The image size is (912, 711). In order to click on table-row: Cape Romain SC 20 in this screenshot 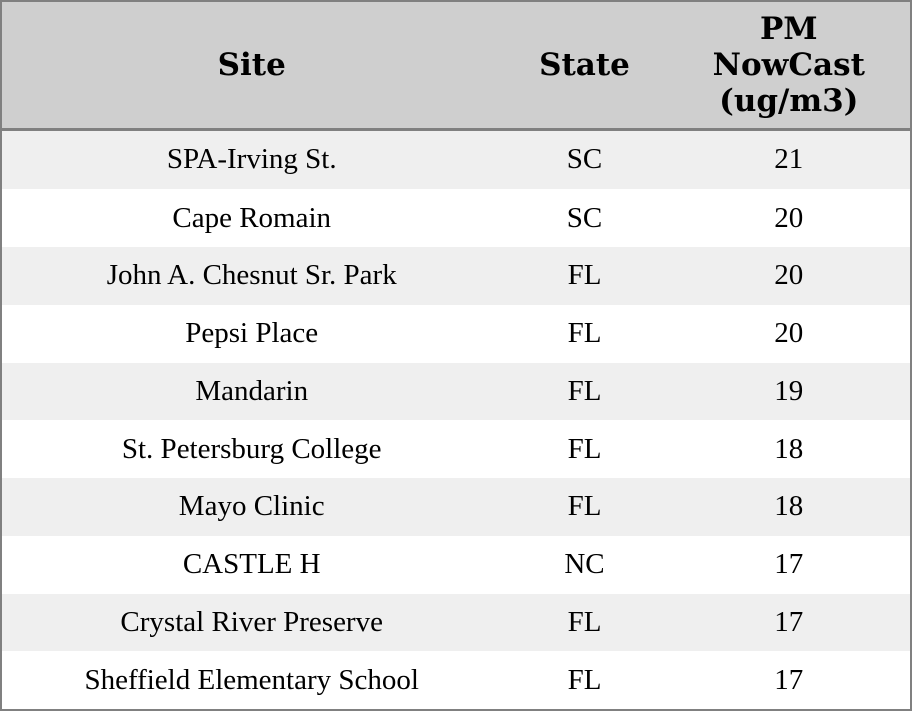, I will do `click(456, 218)`.